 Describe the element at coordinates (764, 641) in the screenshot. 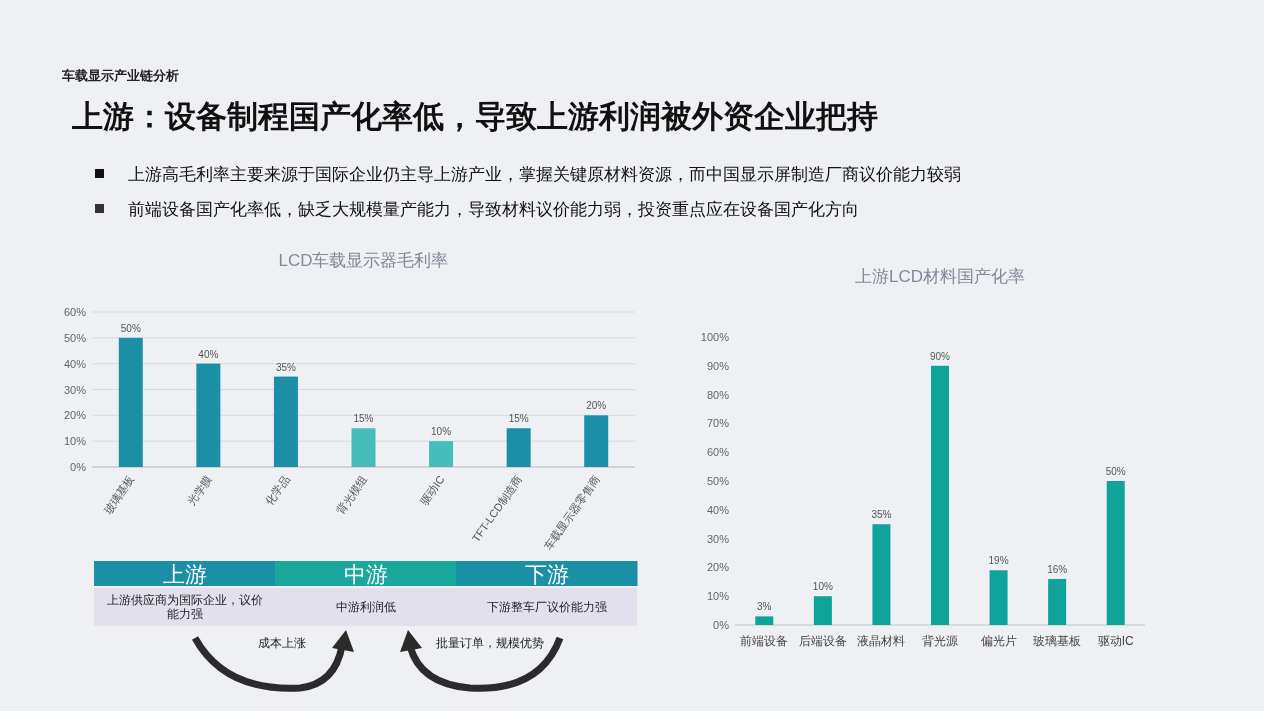

I see `x-tick-label: 前端设备` at that location.